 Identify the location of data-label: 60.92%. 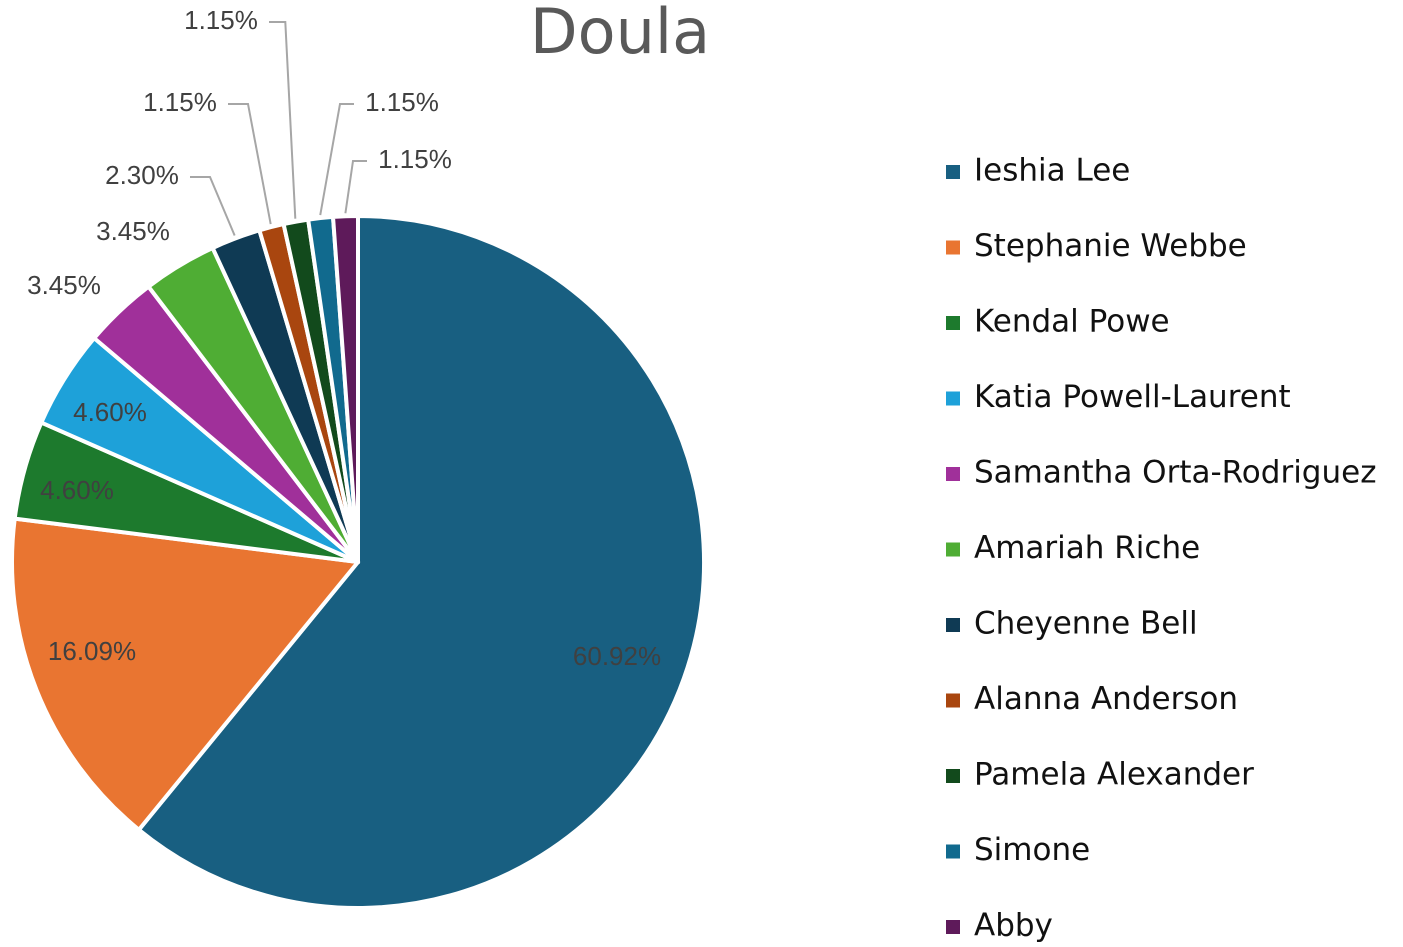
(617, 656).